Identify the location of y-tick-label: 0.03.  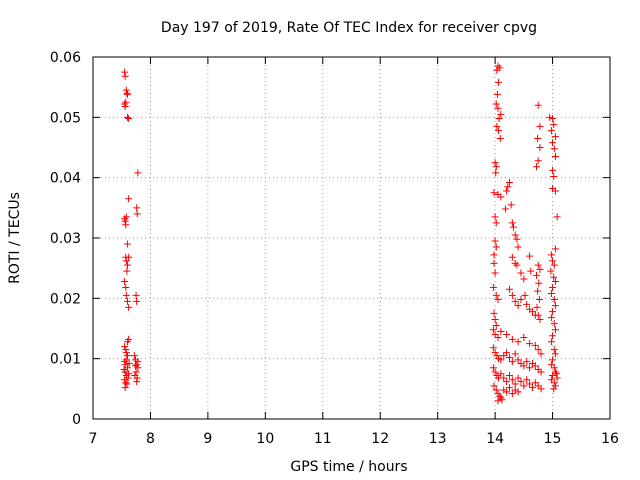
(65, 239).